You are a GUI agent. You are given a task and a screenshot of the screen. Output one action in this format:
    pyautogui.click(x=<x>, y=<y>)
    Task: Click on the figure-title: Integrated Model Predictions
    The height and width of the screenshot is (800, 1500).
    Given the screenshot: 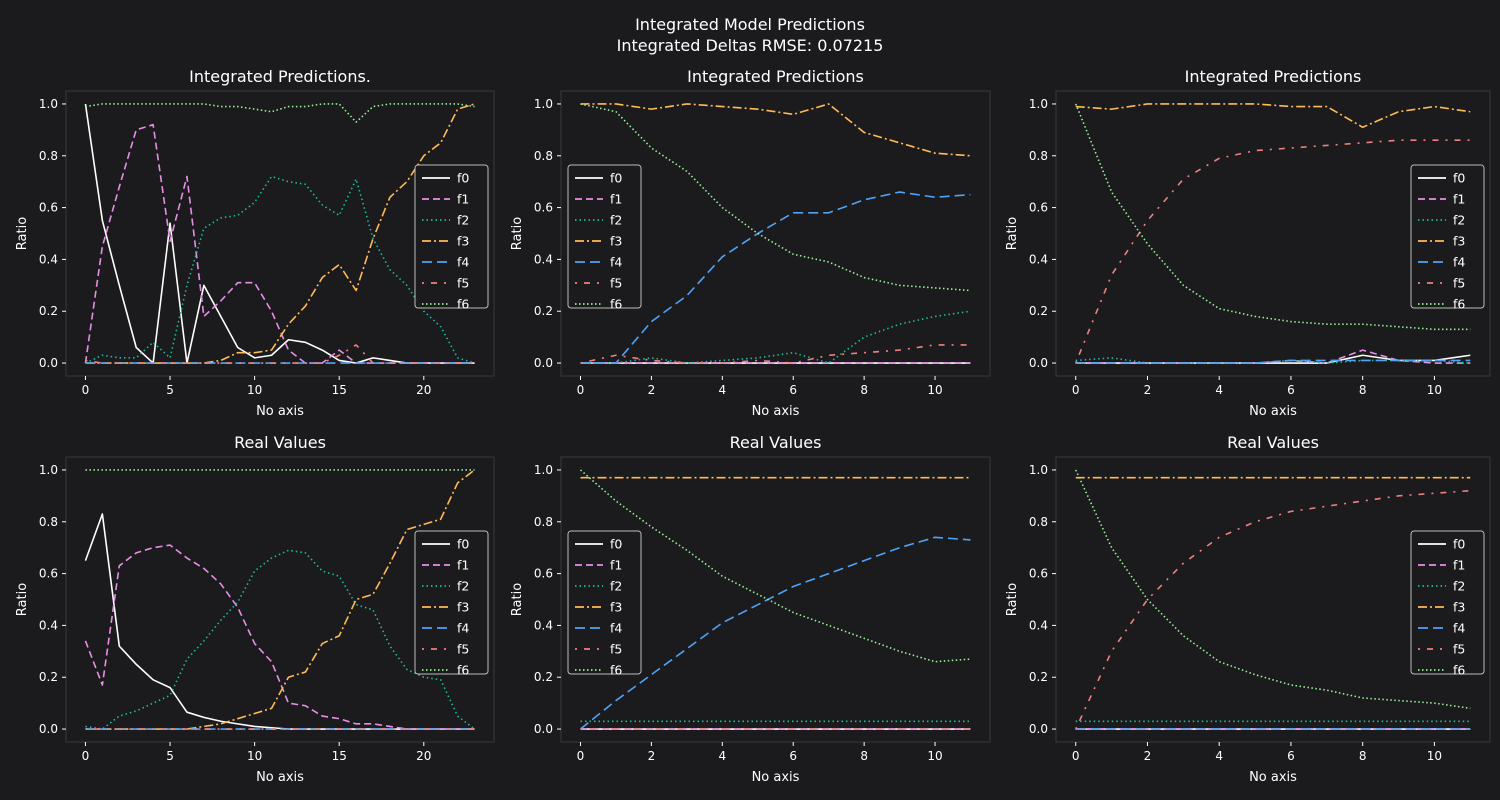 What is the action you would take?
    pyautogui.click(x=750, y=24)
    